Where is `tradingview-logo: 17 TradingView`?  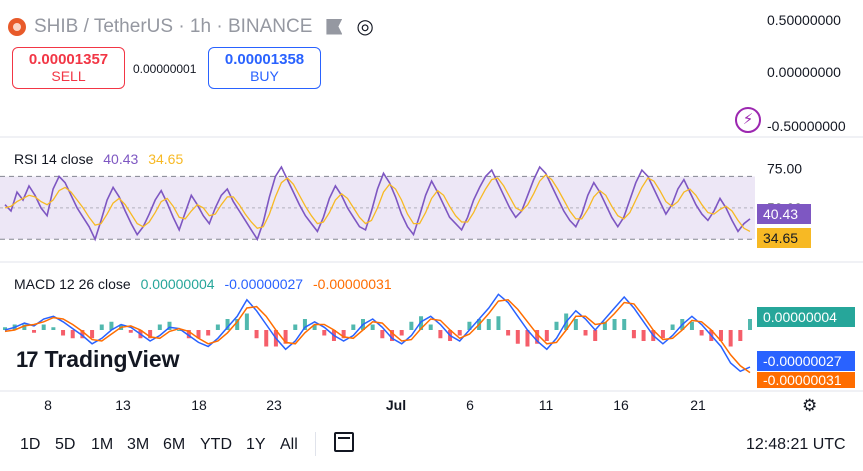 tradingview-logo: 17 TradingView is located at coordinates (98, 359).